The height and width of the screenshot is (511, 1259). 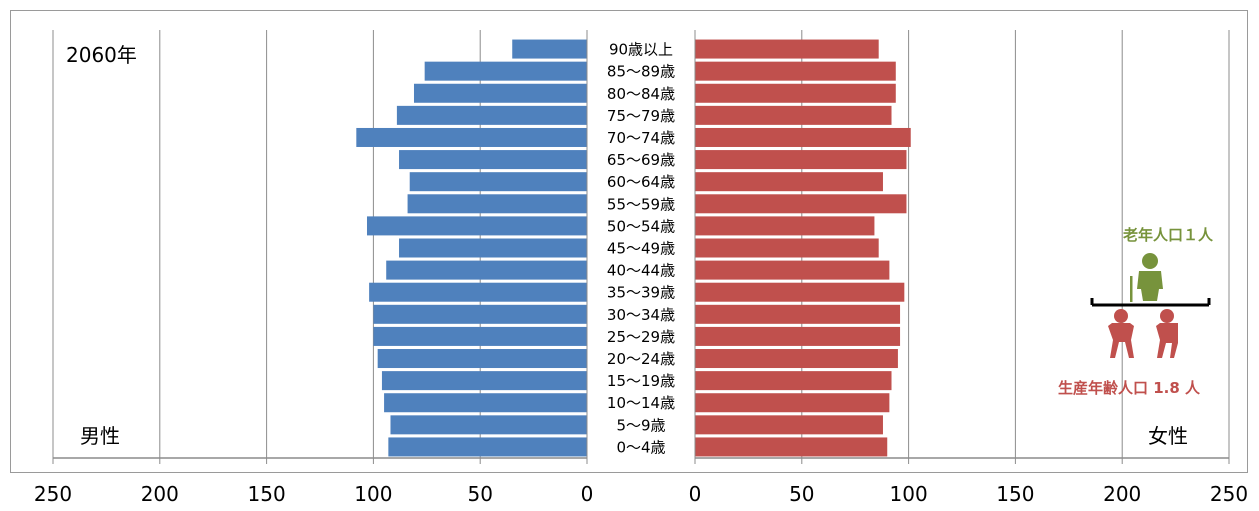 What do you see at coordinates (641, 182) in the screenshot?
I see `age-group-label: 60～64歳` at bounding box center [641, 182].